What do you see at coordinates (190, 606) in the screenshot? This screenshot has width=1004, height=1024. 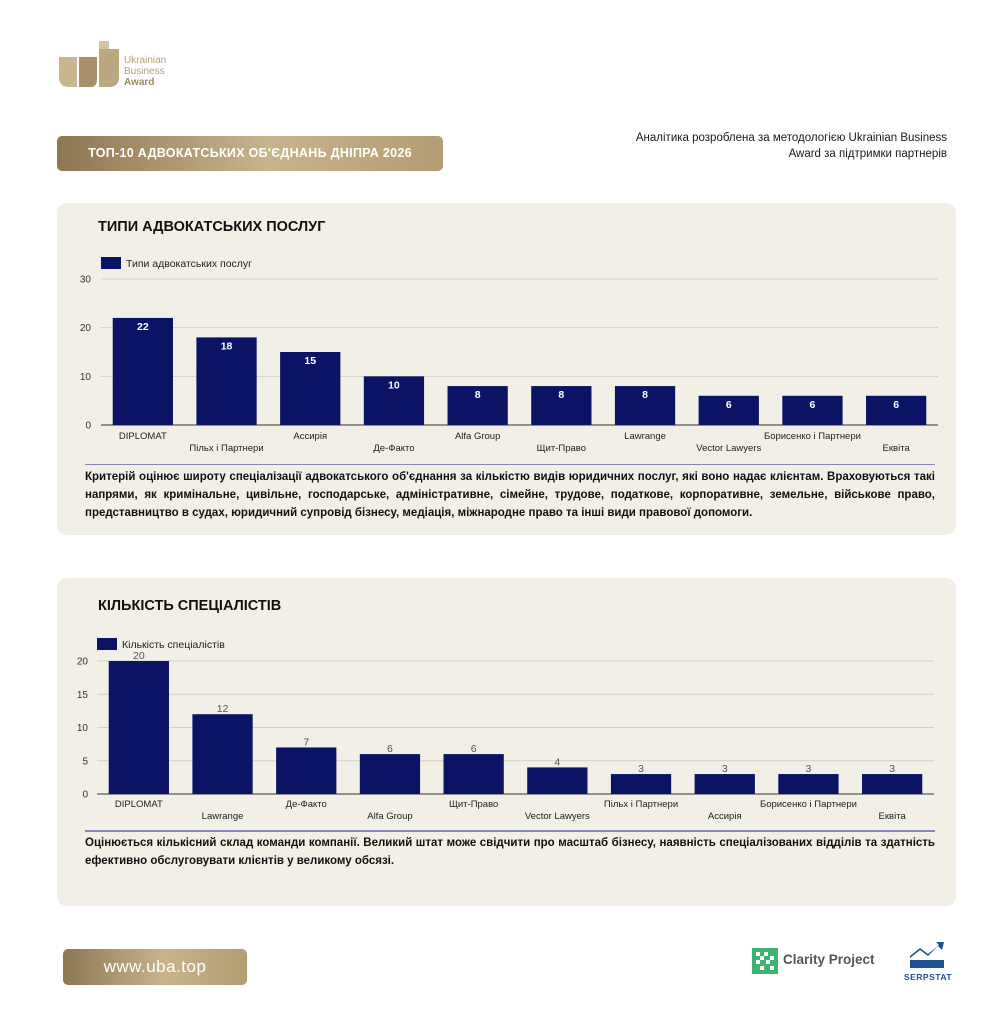 I see `chart-title: КІЛЬКІСТЬ СПЕЦІАЛІСТІВ` at bounding box center [190, 606].